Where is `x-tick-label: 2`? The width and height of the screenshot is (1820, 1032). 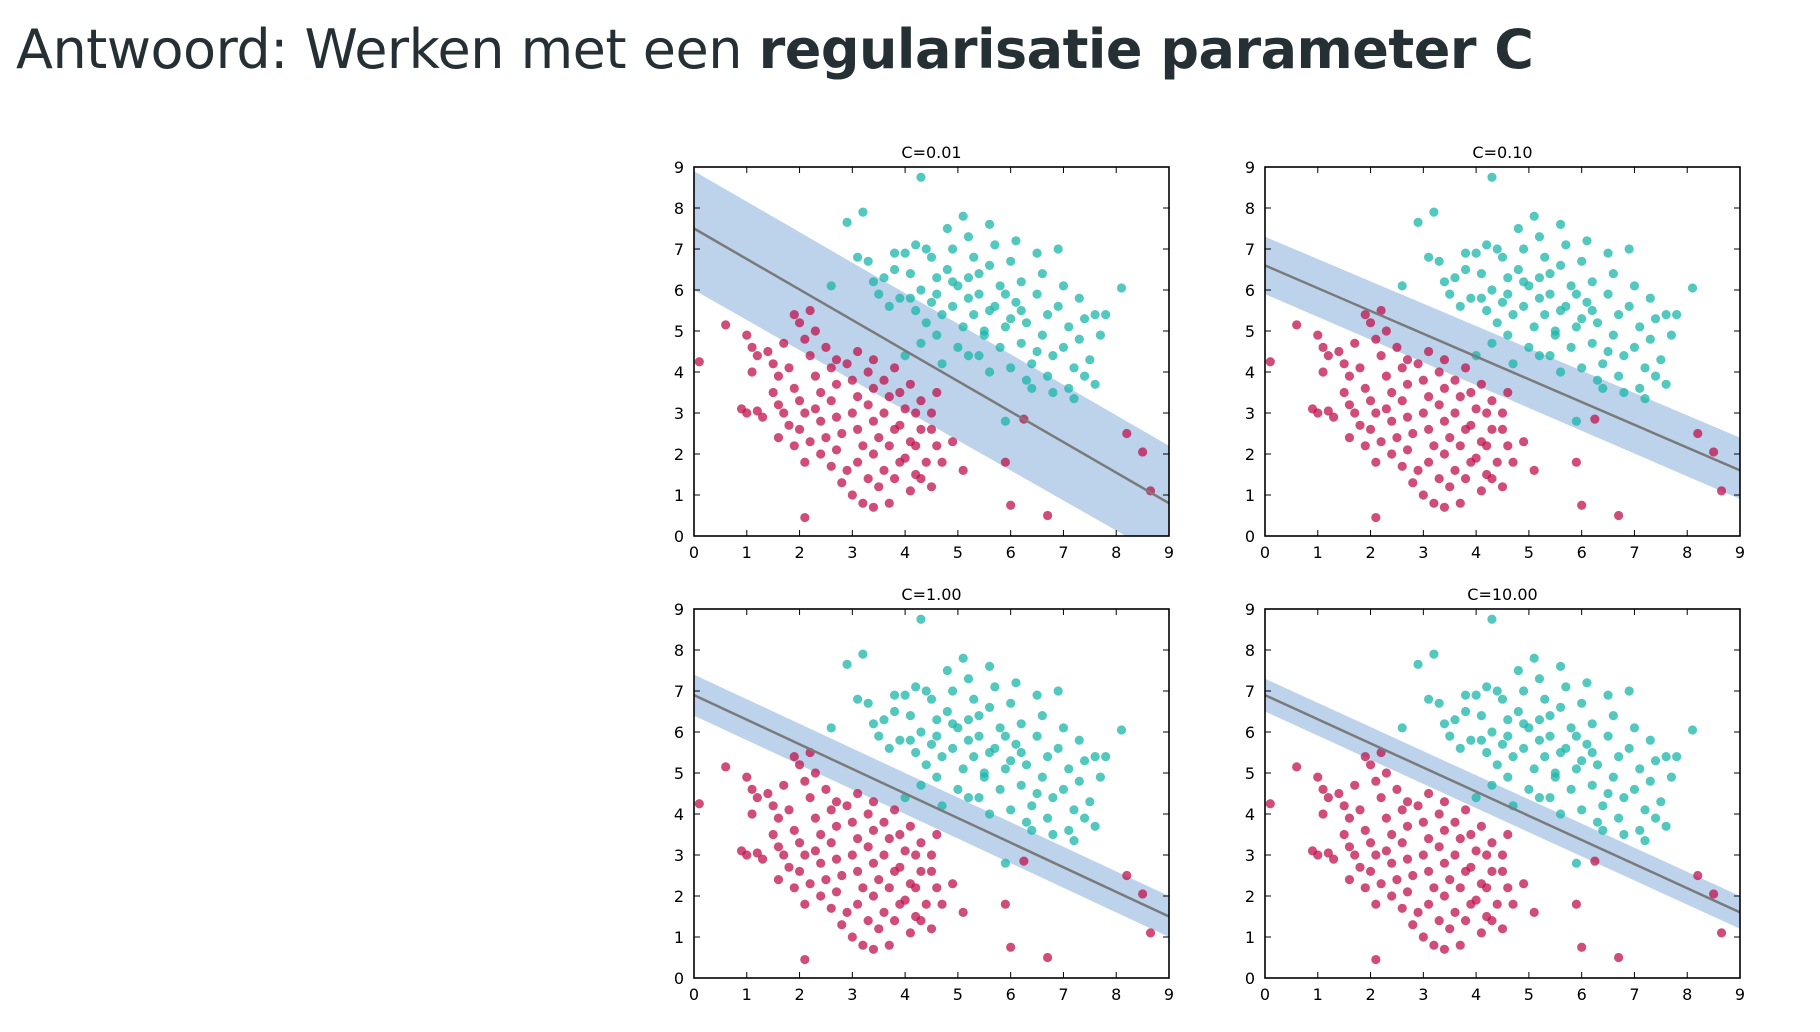
x-tick-label: 2 is located at coordinates (1370, 994).